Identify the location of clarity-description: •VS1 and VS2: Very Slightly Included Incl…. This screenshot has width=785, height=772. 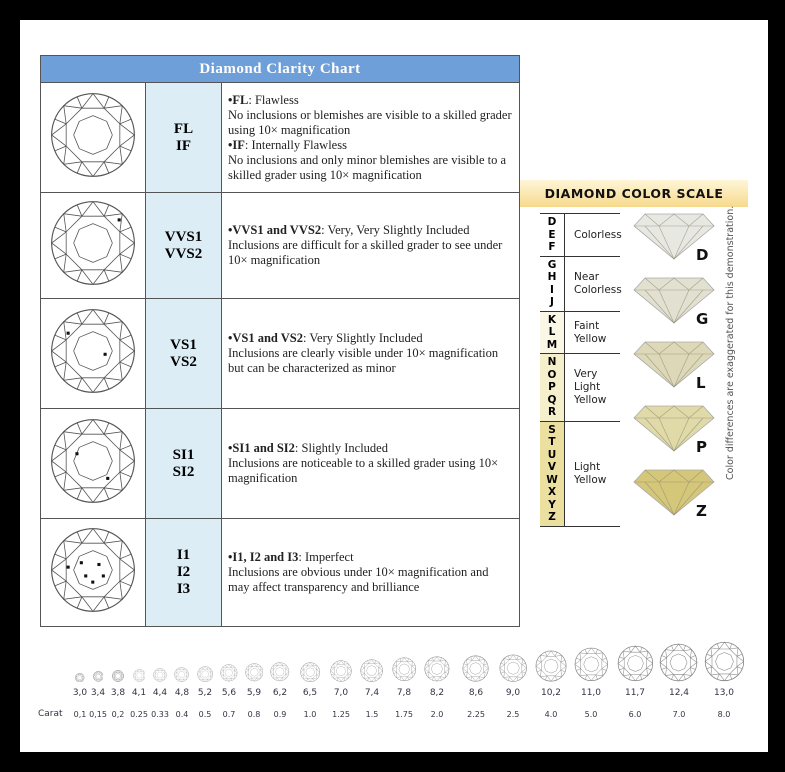
(370, 353).